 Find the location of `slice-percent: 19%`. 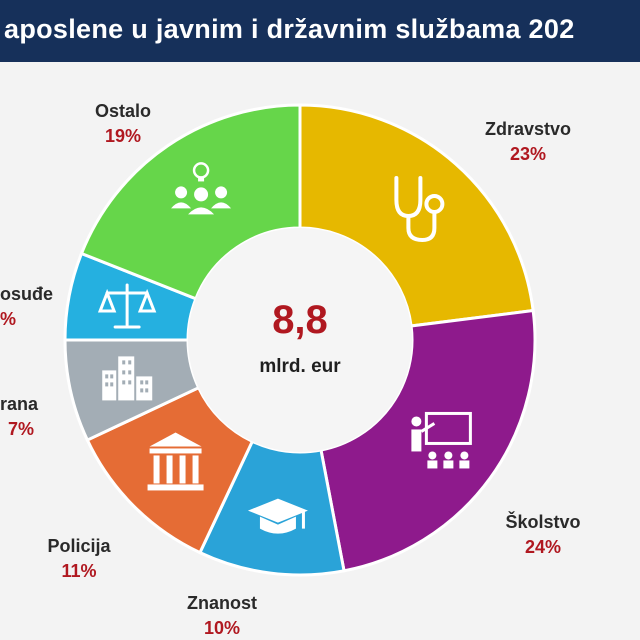

slice-percent: 19% is located at coordinates (123, 136).